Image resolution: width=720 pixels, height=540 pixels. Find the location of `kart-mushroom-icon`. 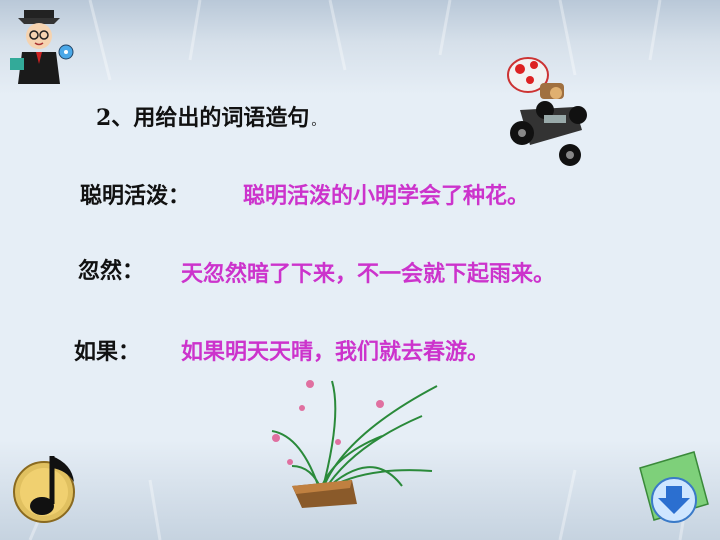

kart-mushroom-icon is located at coordinates (547, 111).